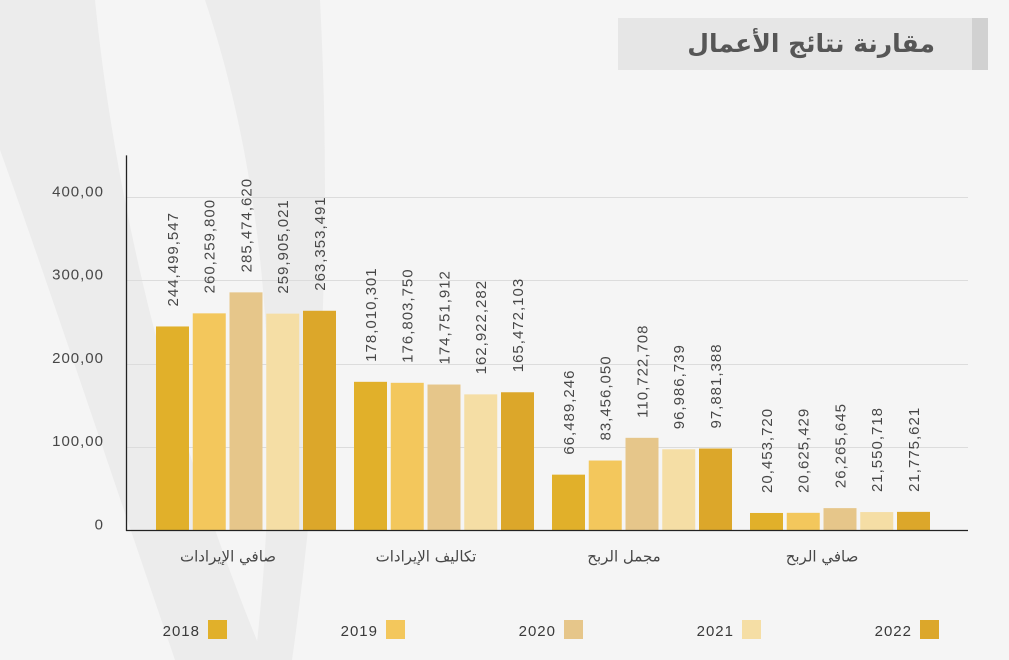 The height and width of the screenshot is (660, 1009). Describe the element at coordinates (767, 450) in the screenshot. I see `data-label-2018-net-profit: 20,453,720` at that location.